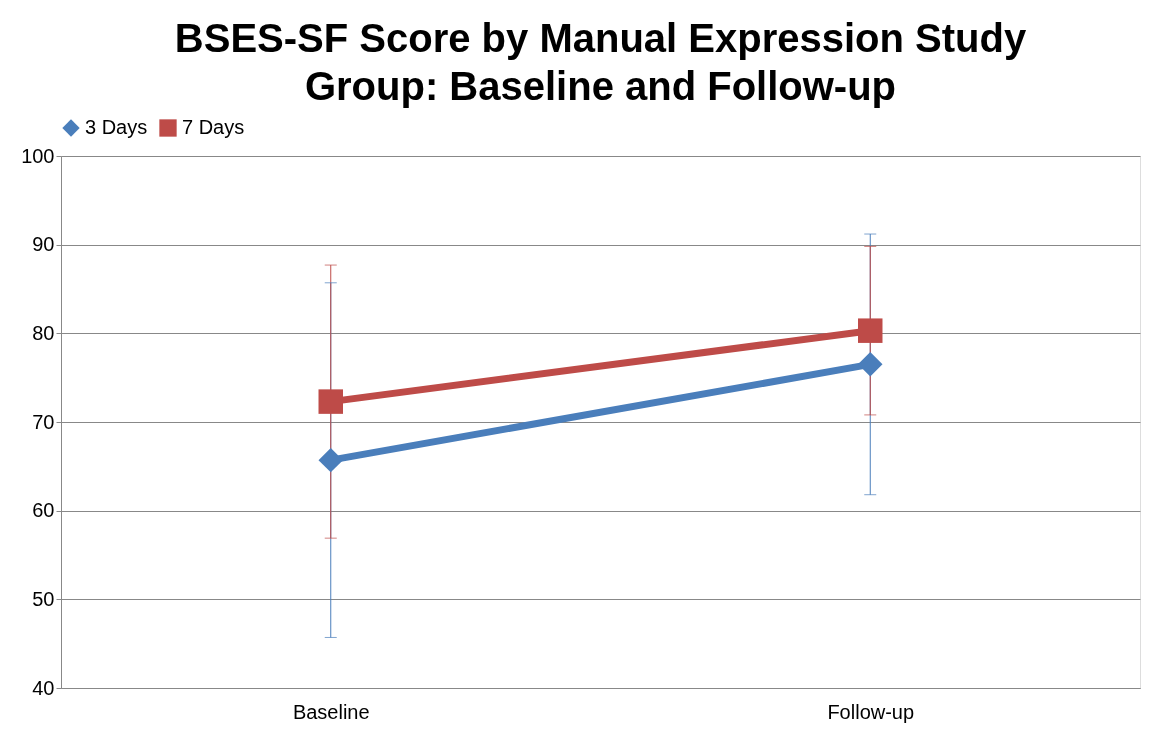  What do you see at coordinates (43, 598) in the screenshot?
I see `y-tick-label: 50` at bounding box center [43, 598].